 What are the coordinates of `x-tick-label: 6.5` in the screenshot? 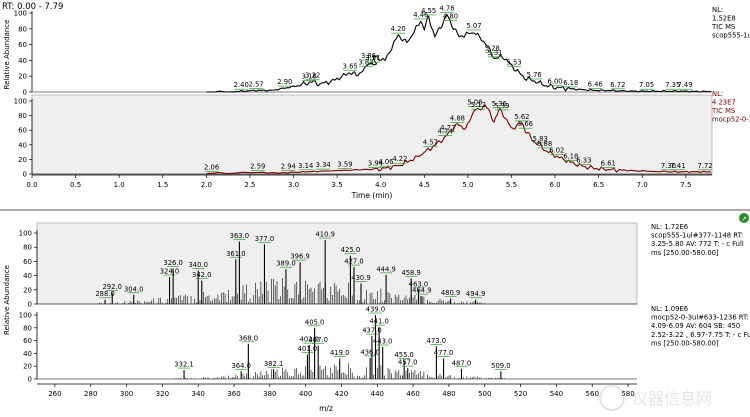 It's located at (598, 185).